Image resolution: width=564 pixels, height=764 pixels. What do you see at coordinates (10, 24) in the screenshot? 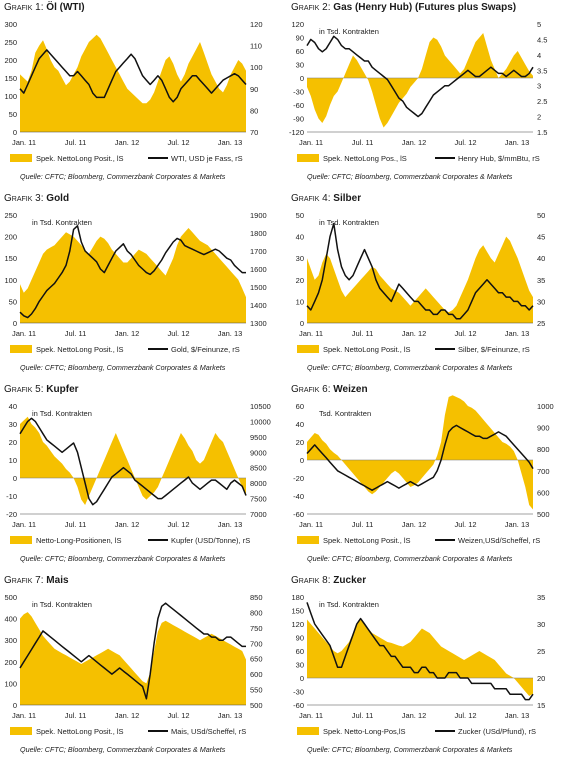
I see `y-tick-left: 300` at bounding box center [10, 24].